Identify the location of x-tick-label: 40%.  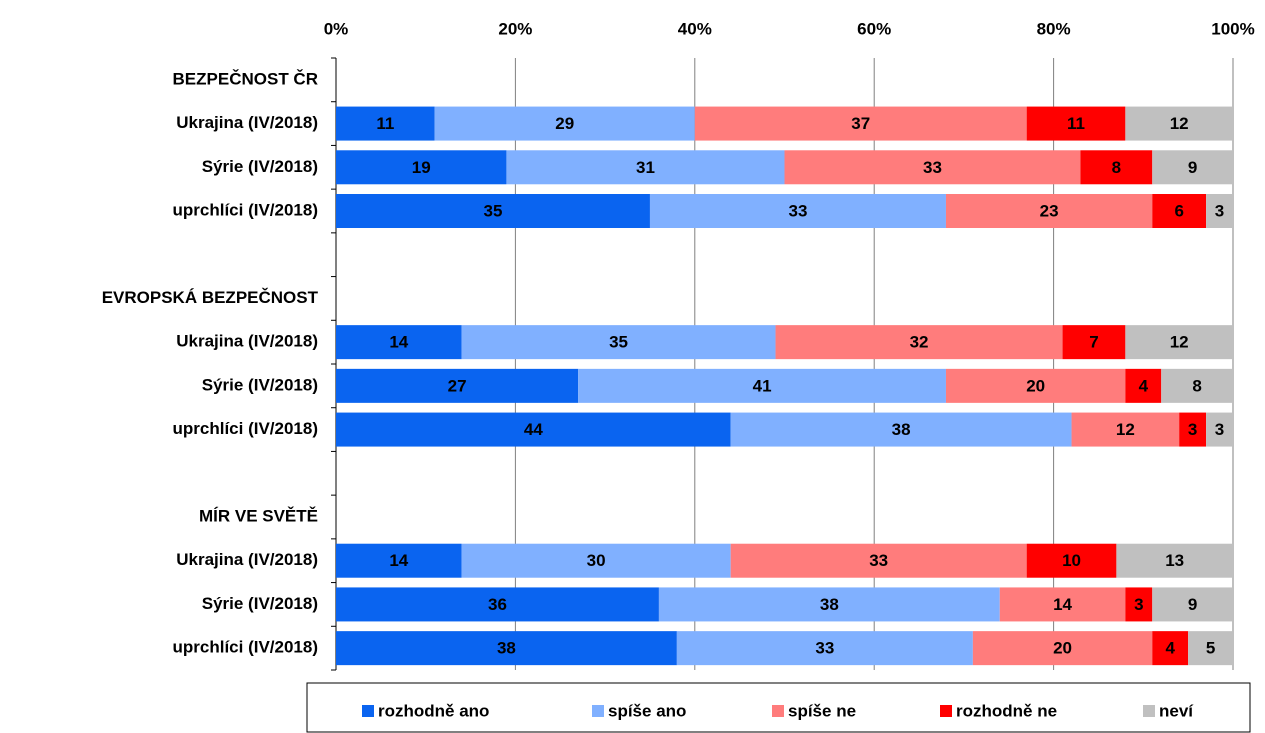
(695, 28).